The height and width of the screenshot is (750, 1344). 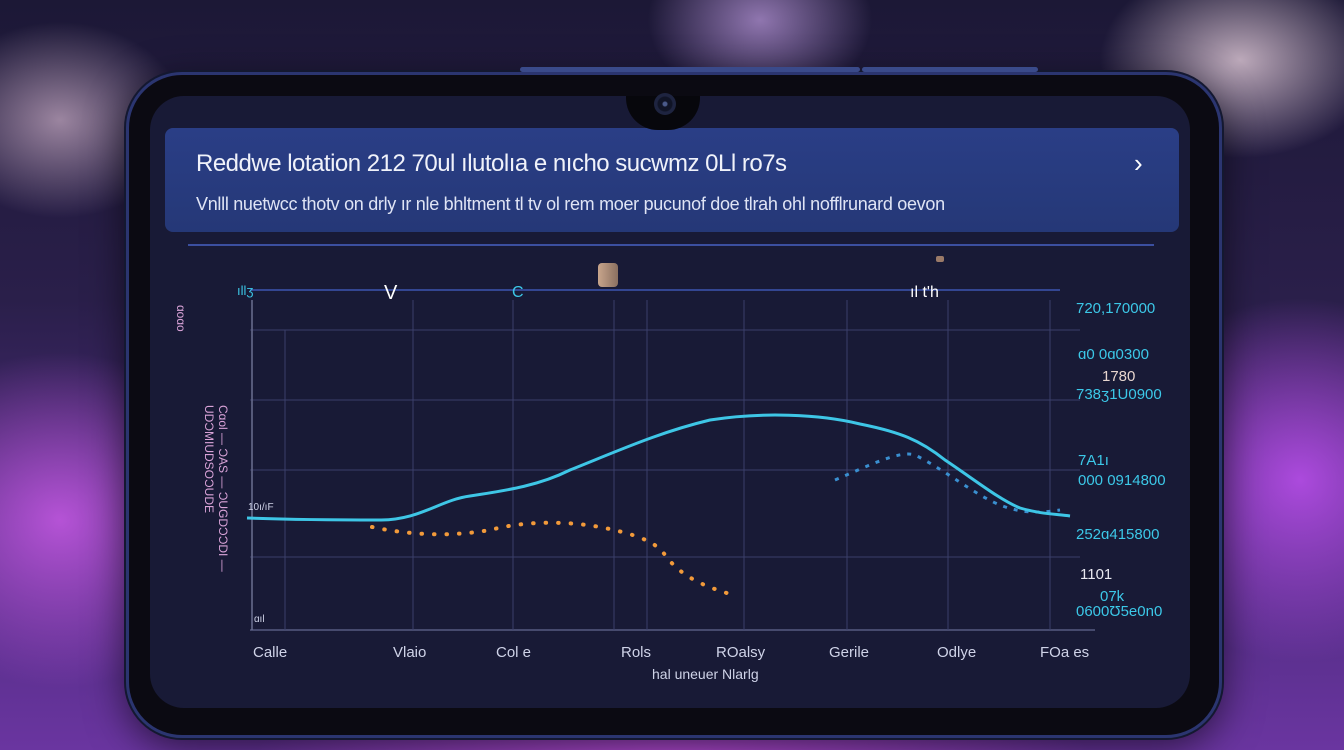 What do you see at coordinates (658, 467) in the screenshot?
I see `series-cyan-solid` at bounding box center [658, 467].